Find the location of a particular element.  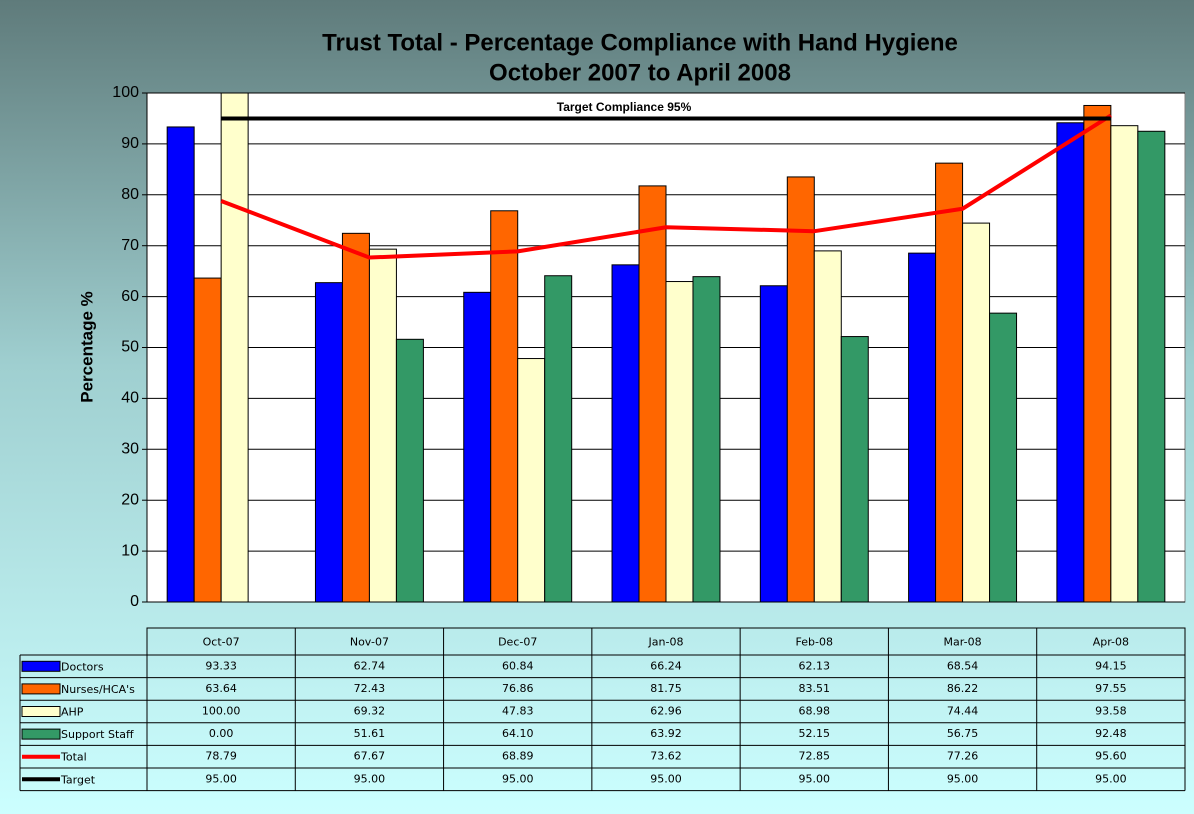

table-value: 81.75 is located at coordinates (666, 688).